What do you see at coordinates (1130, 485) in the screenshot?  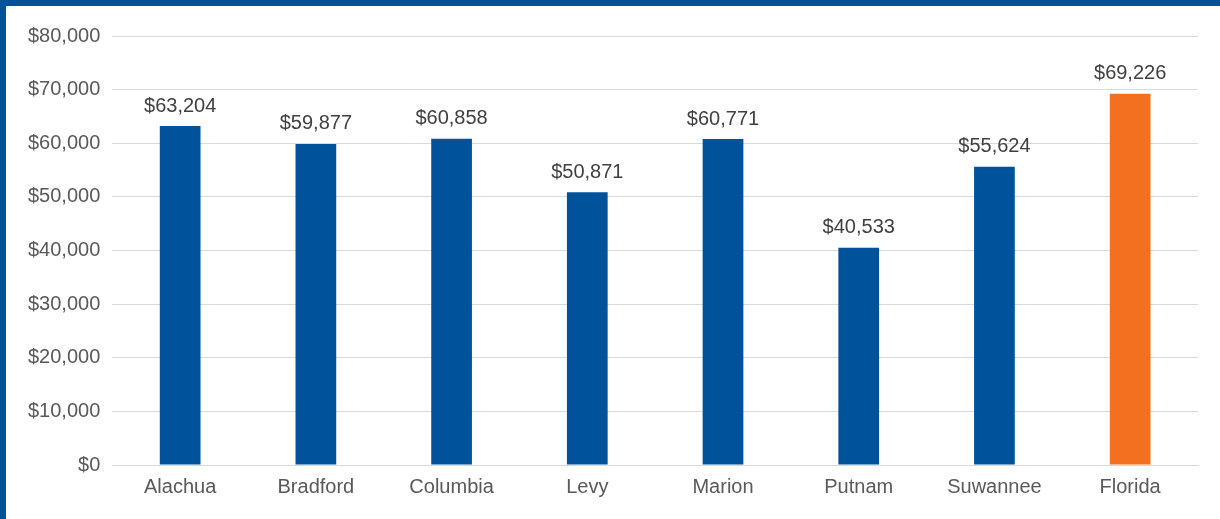 I see `x-tick-label: Florida` at bounding box center [1130, 485].